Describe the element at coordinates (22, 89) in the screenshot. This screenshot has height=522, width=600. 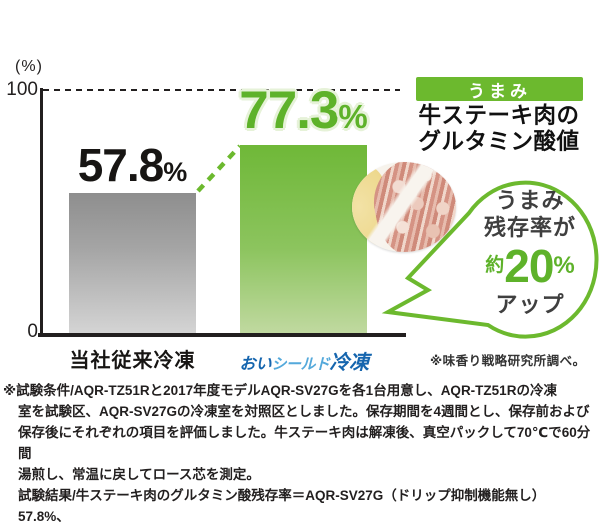
I see `y-axis-tick-100: 100` at that location.